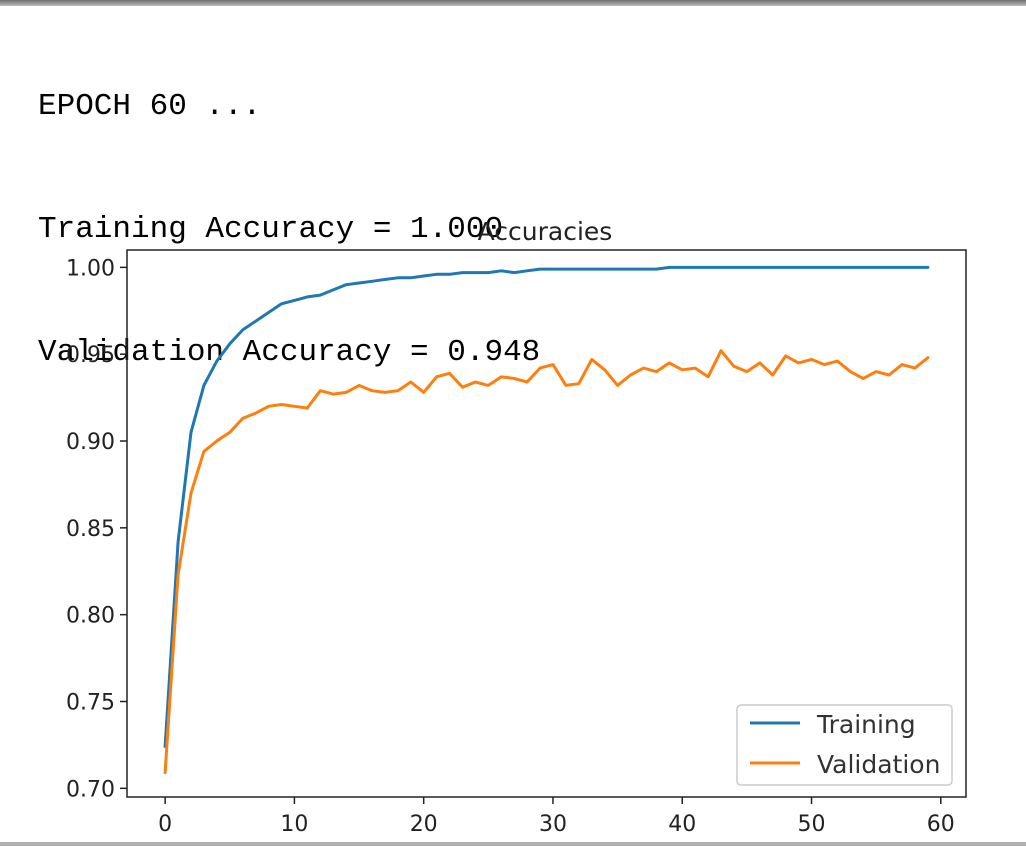 The width and height of the screenshot is (1026, 846). What do you see at coordinates (941, 824) in the screenshot?
I see `x-tick-label: 60` at bounding box center [941, 824].